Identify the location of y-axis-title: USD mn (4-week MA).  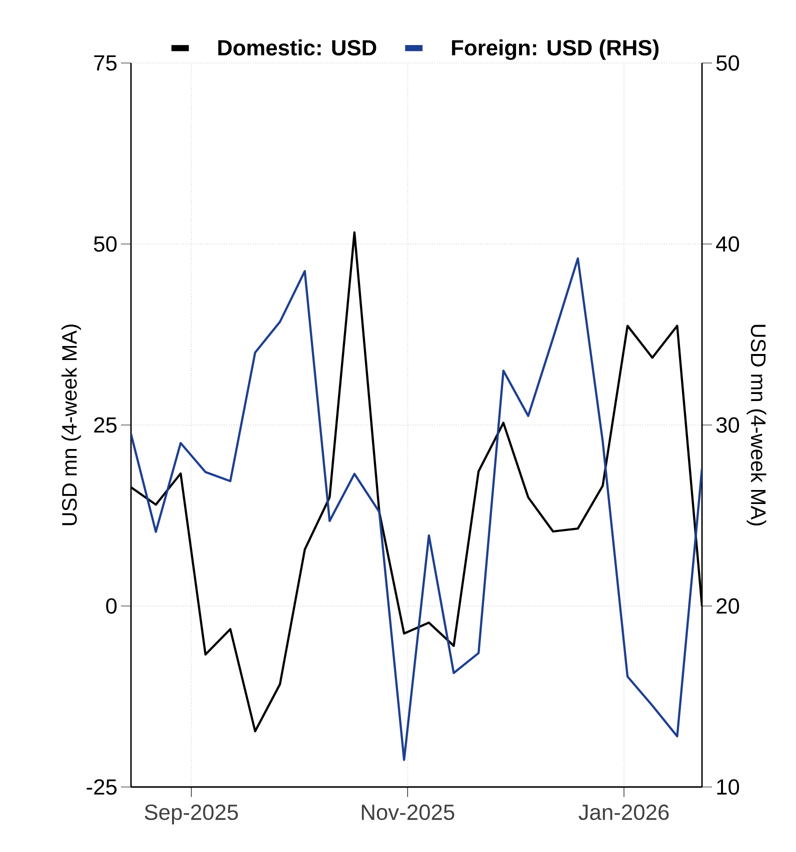
(71, 425).